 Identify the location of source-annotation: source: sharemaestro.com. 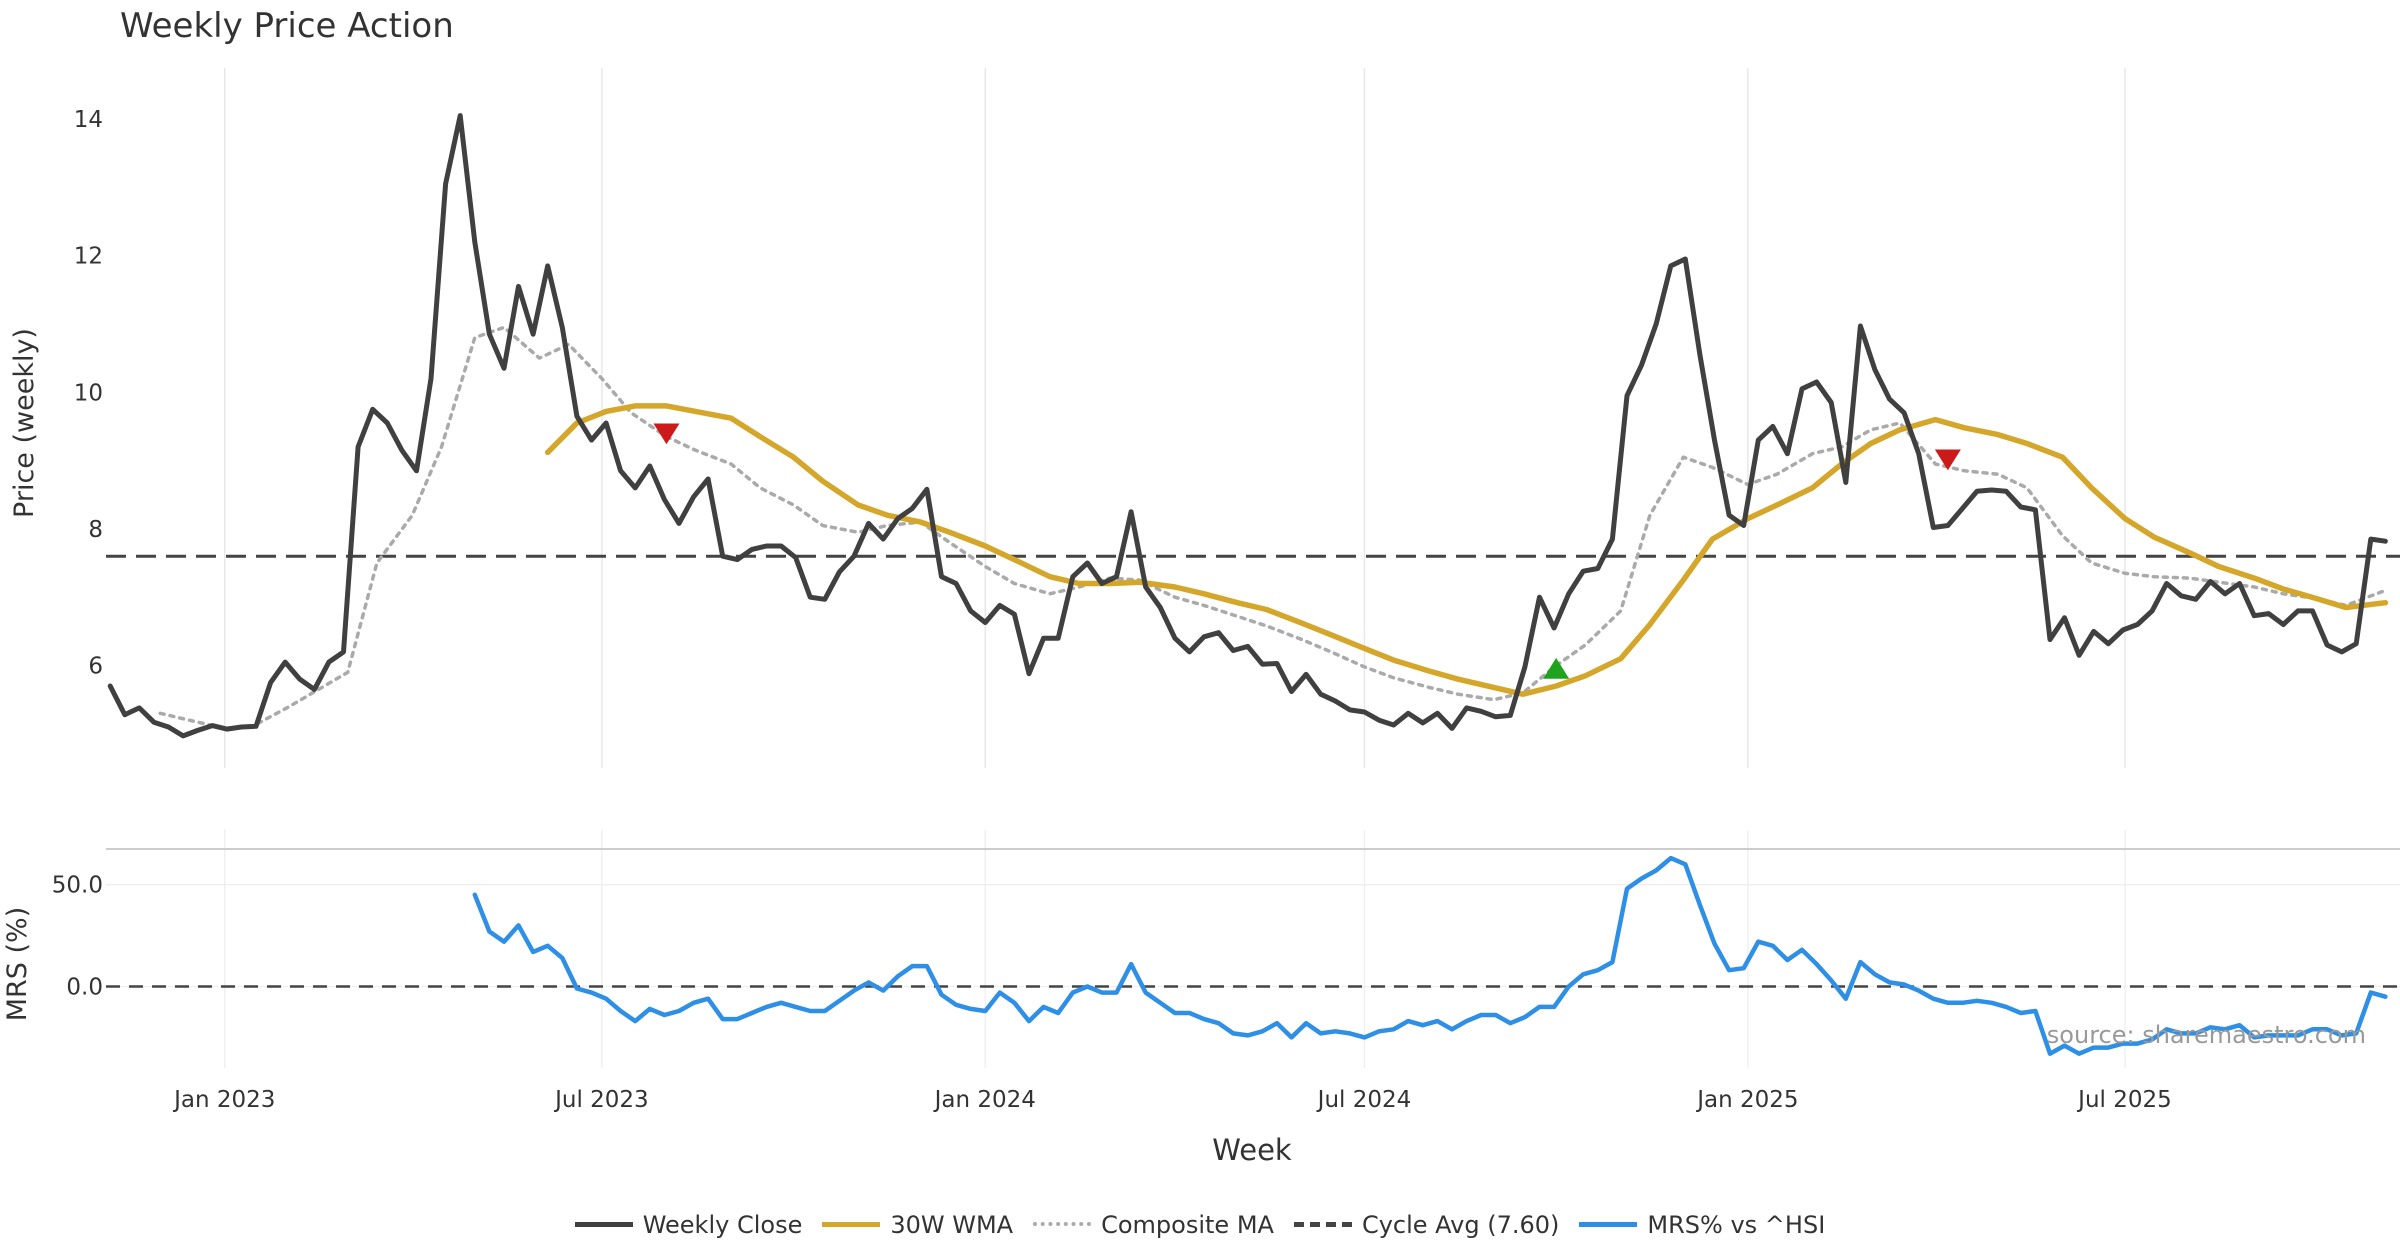
(2206, 1035).